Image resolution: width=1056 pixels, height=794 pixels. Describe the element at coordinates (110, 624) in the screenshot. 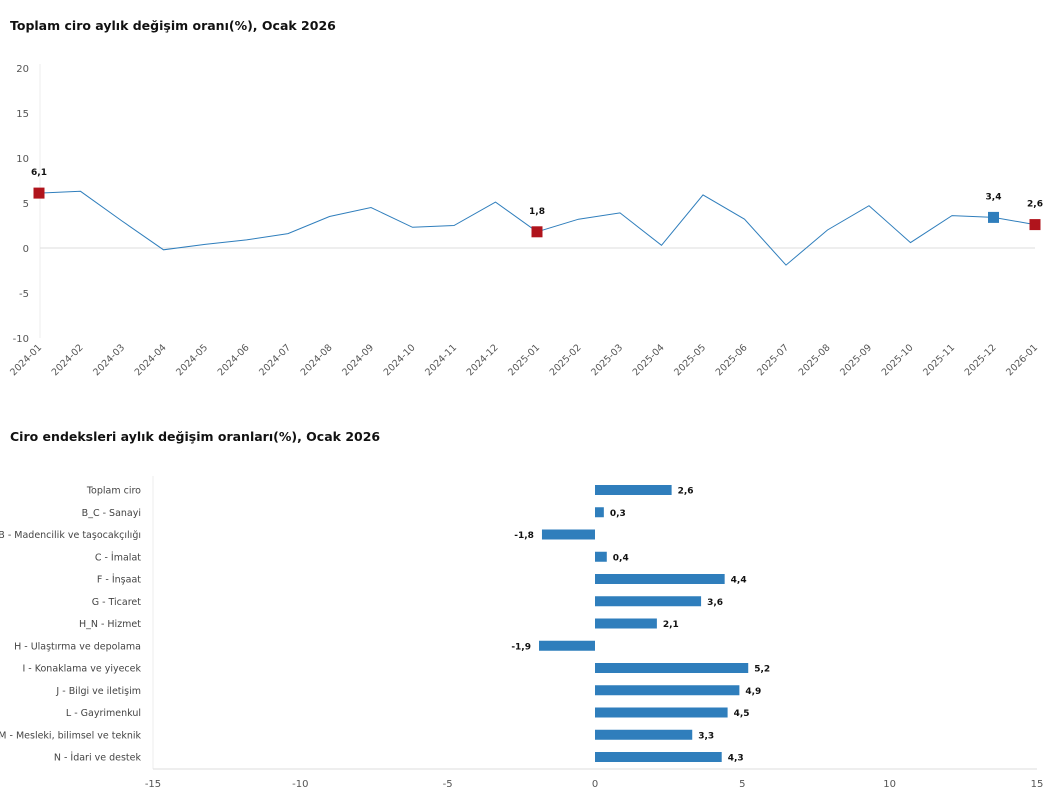

I see `category-label: H_N - Hizmet` at that location.